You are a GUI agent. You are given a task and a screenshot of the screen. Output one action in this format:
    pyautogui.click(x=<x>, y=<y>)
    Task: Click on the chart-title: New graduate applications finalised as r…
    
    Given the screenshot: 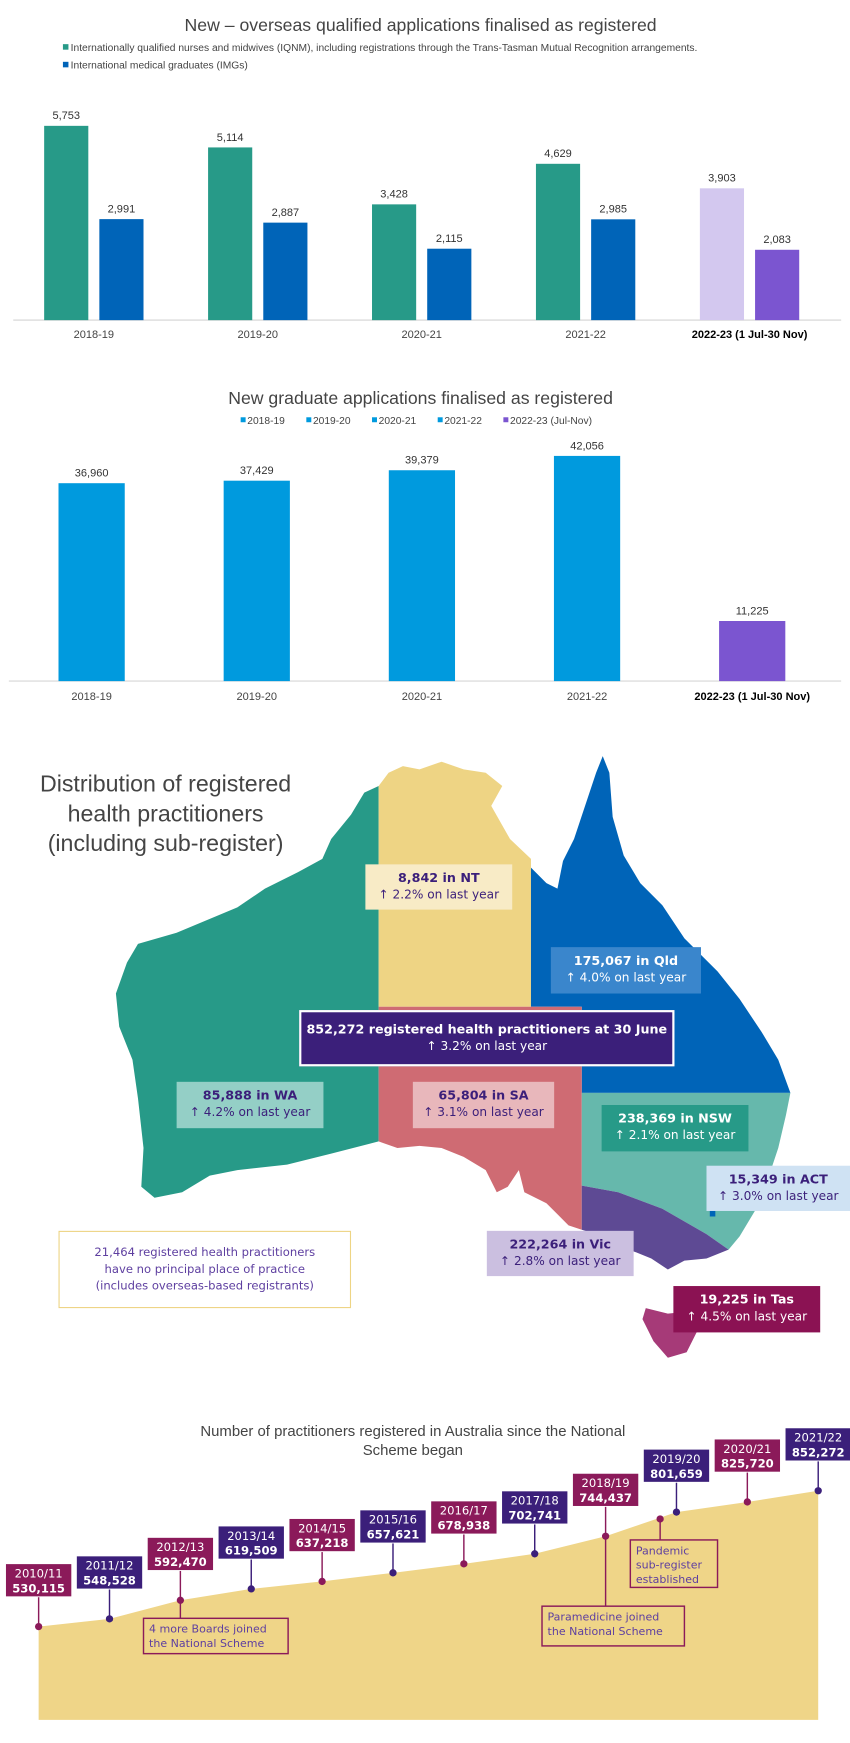 What is the action you would take?
    pyautogui.click(x=420, y=398)
    